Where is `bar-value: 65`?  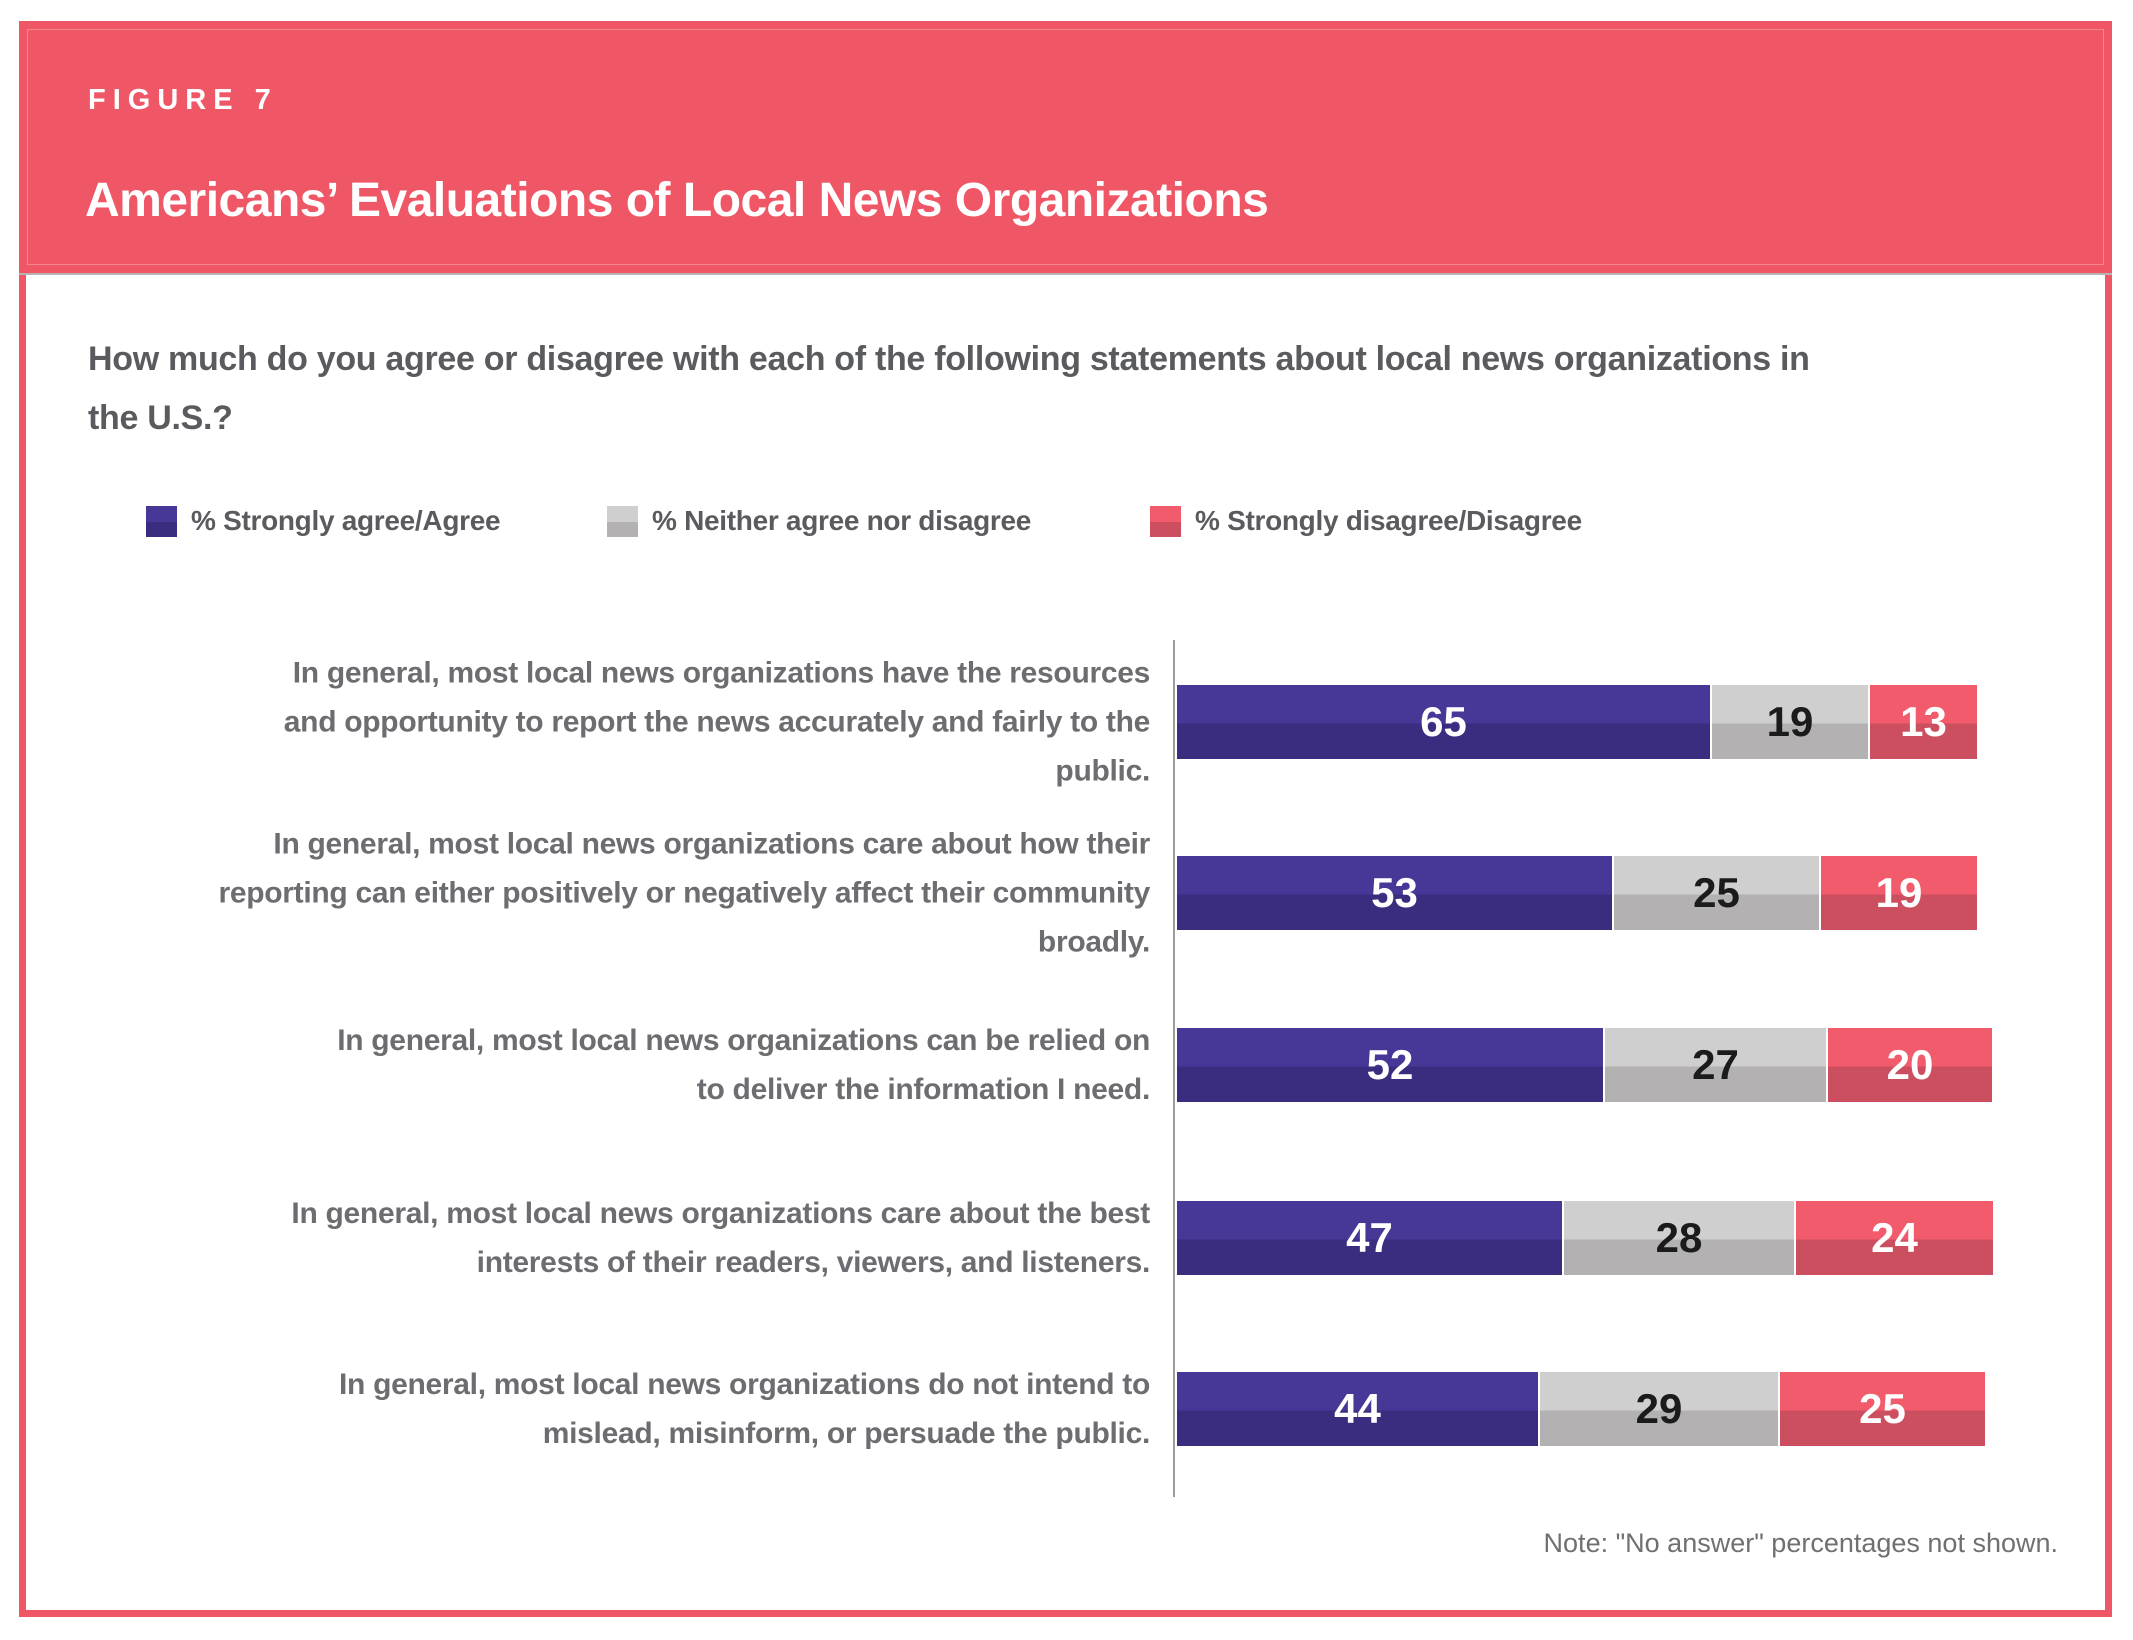 bar-value: 65 is located at coordinates (1443, 721).